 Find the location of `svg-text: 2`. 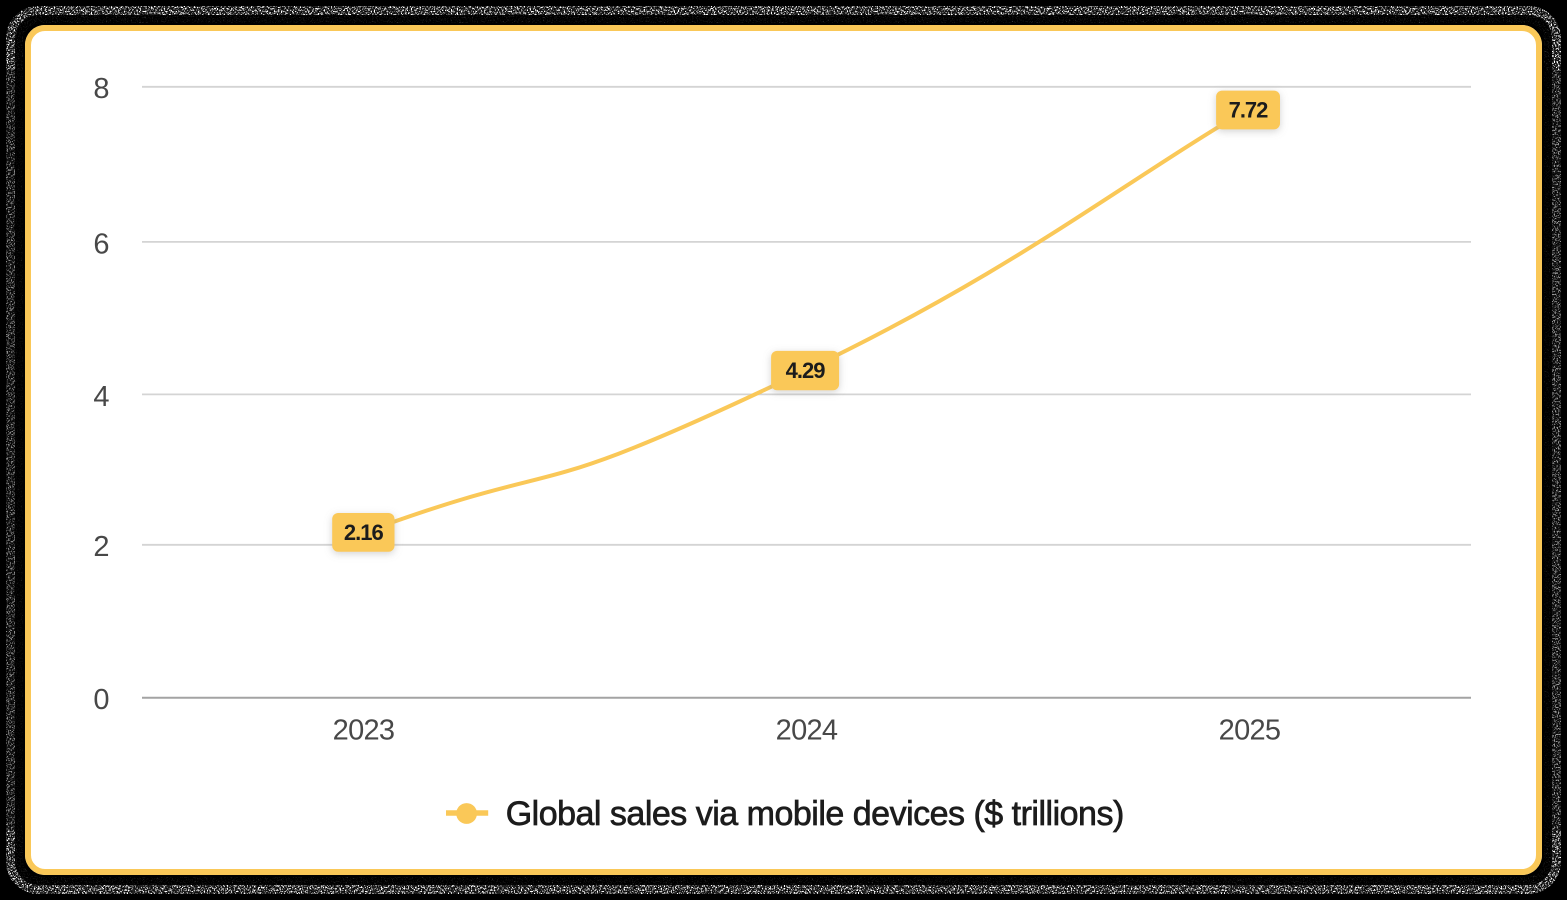

svg-text: 2 is located at coordinates (101, 547).